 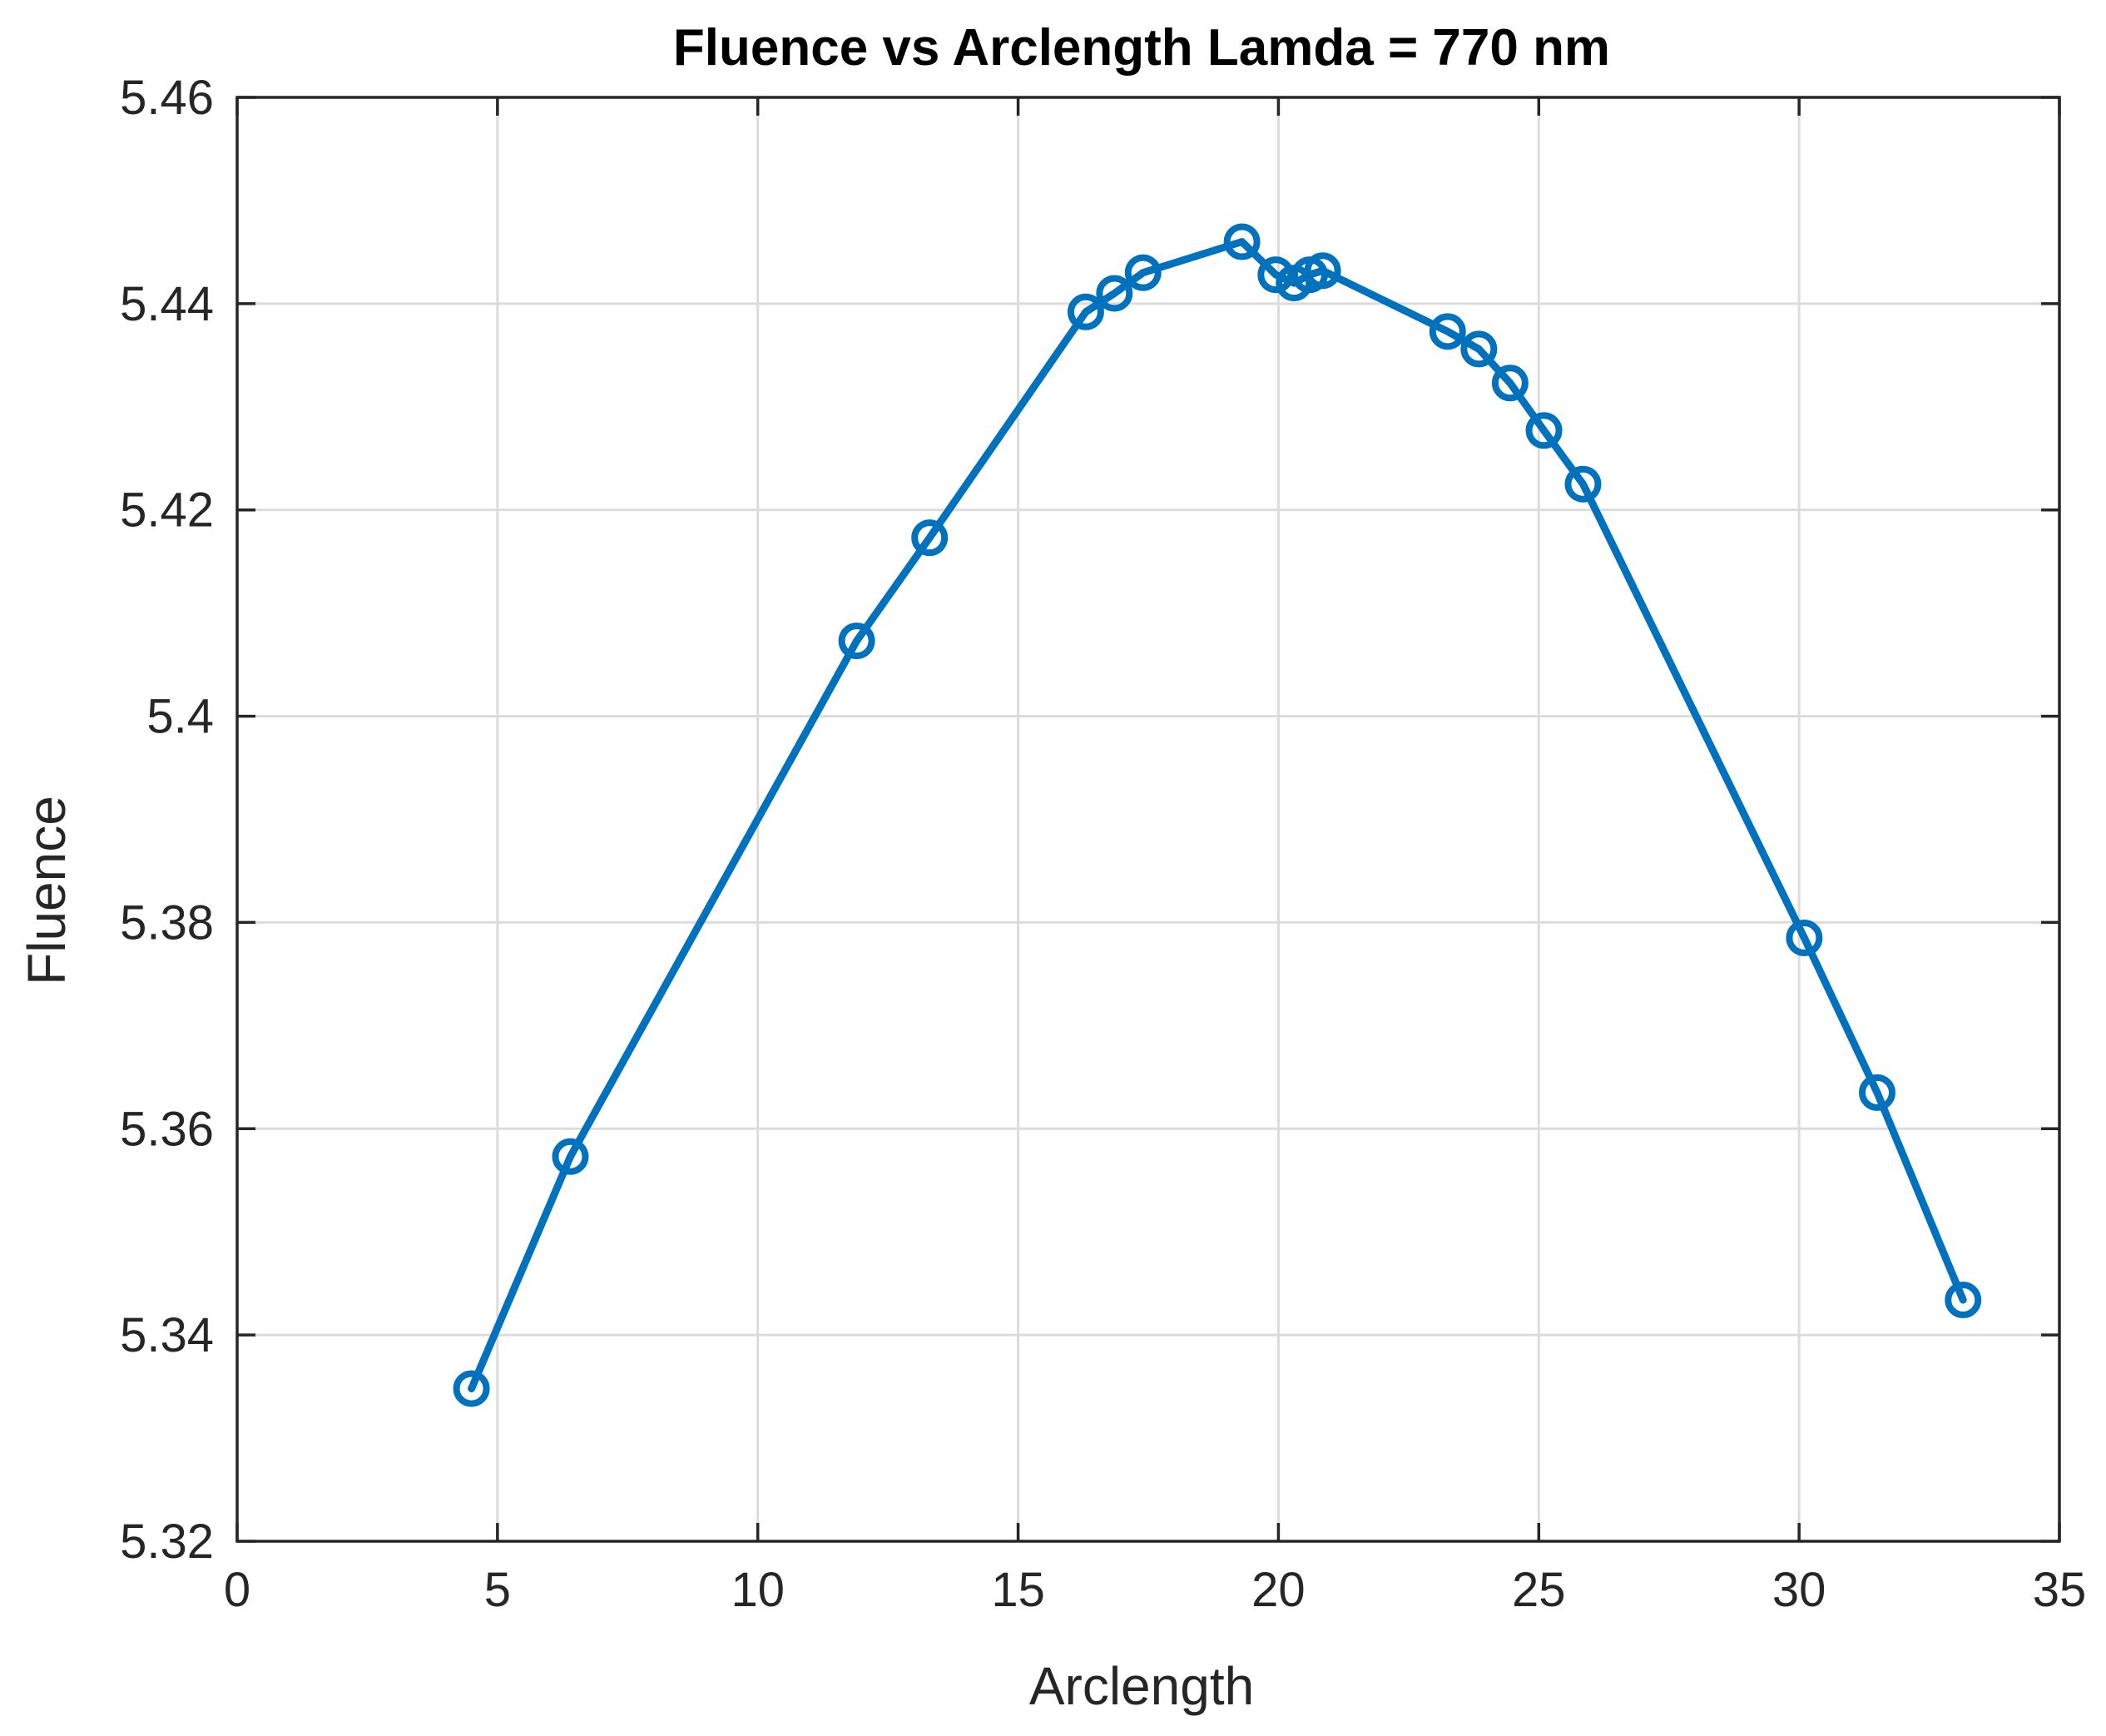 I want to click on y-tick-label: 5.46, so click(x=167, y=98).